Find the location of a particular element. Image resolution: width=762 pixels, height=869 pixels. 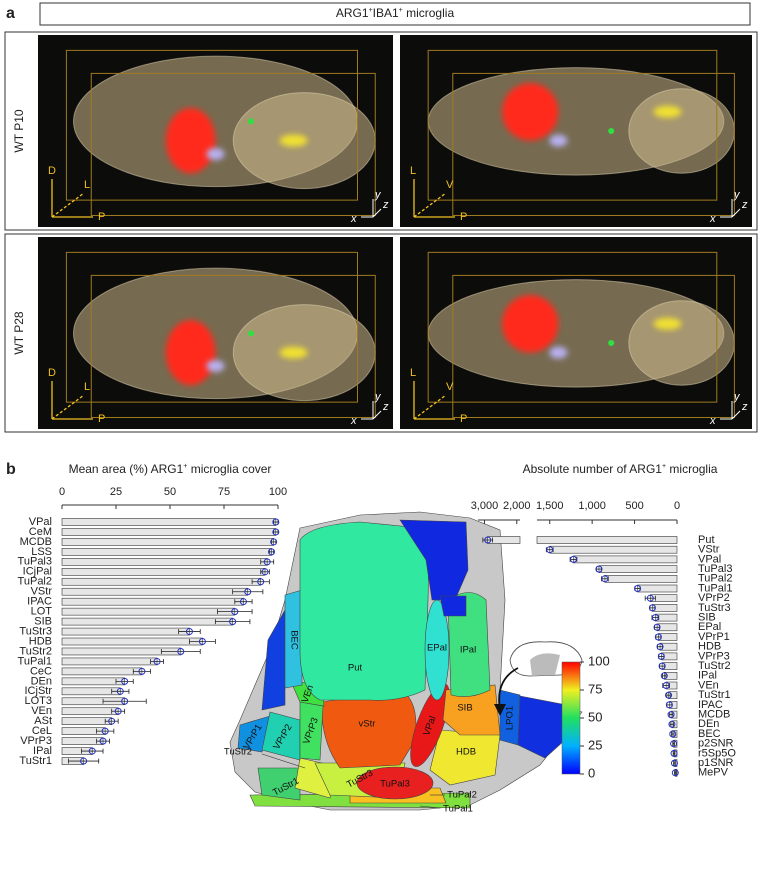

category-label: TuStr2 is located at coordinates (35, 651).